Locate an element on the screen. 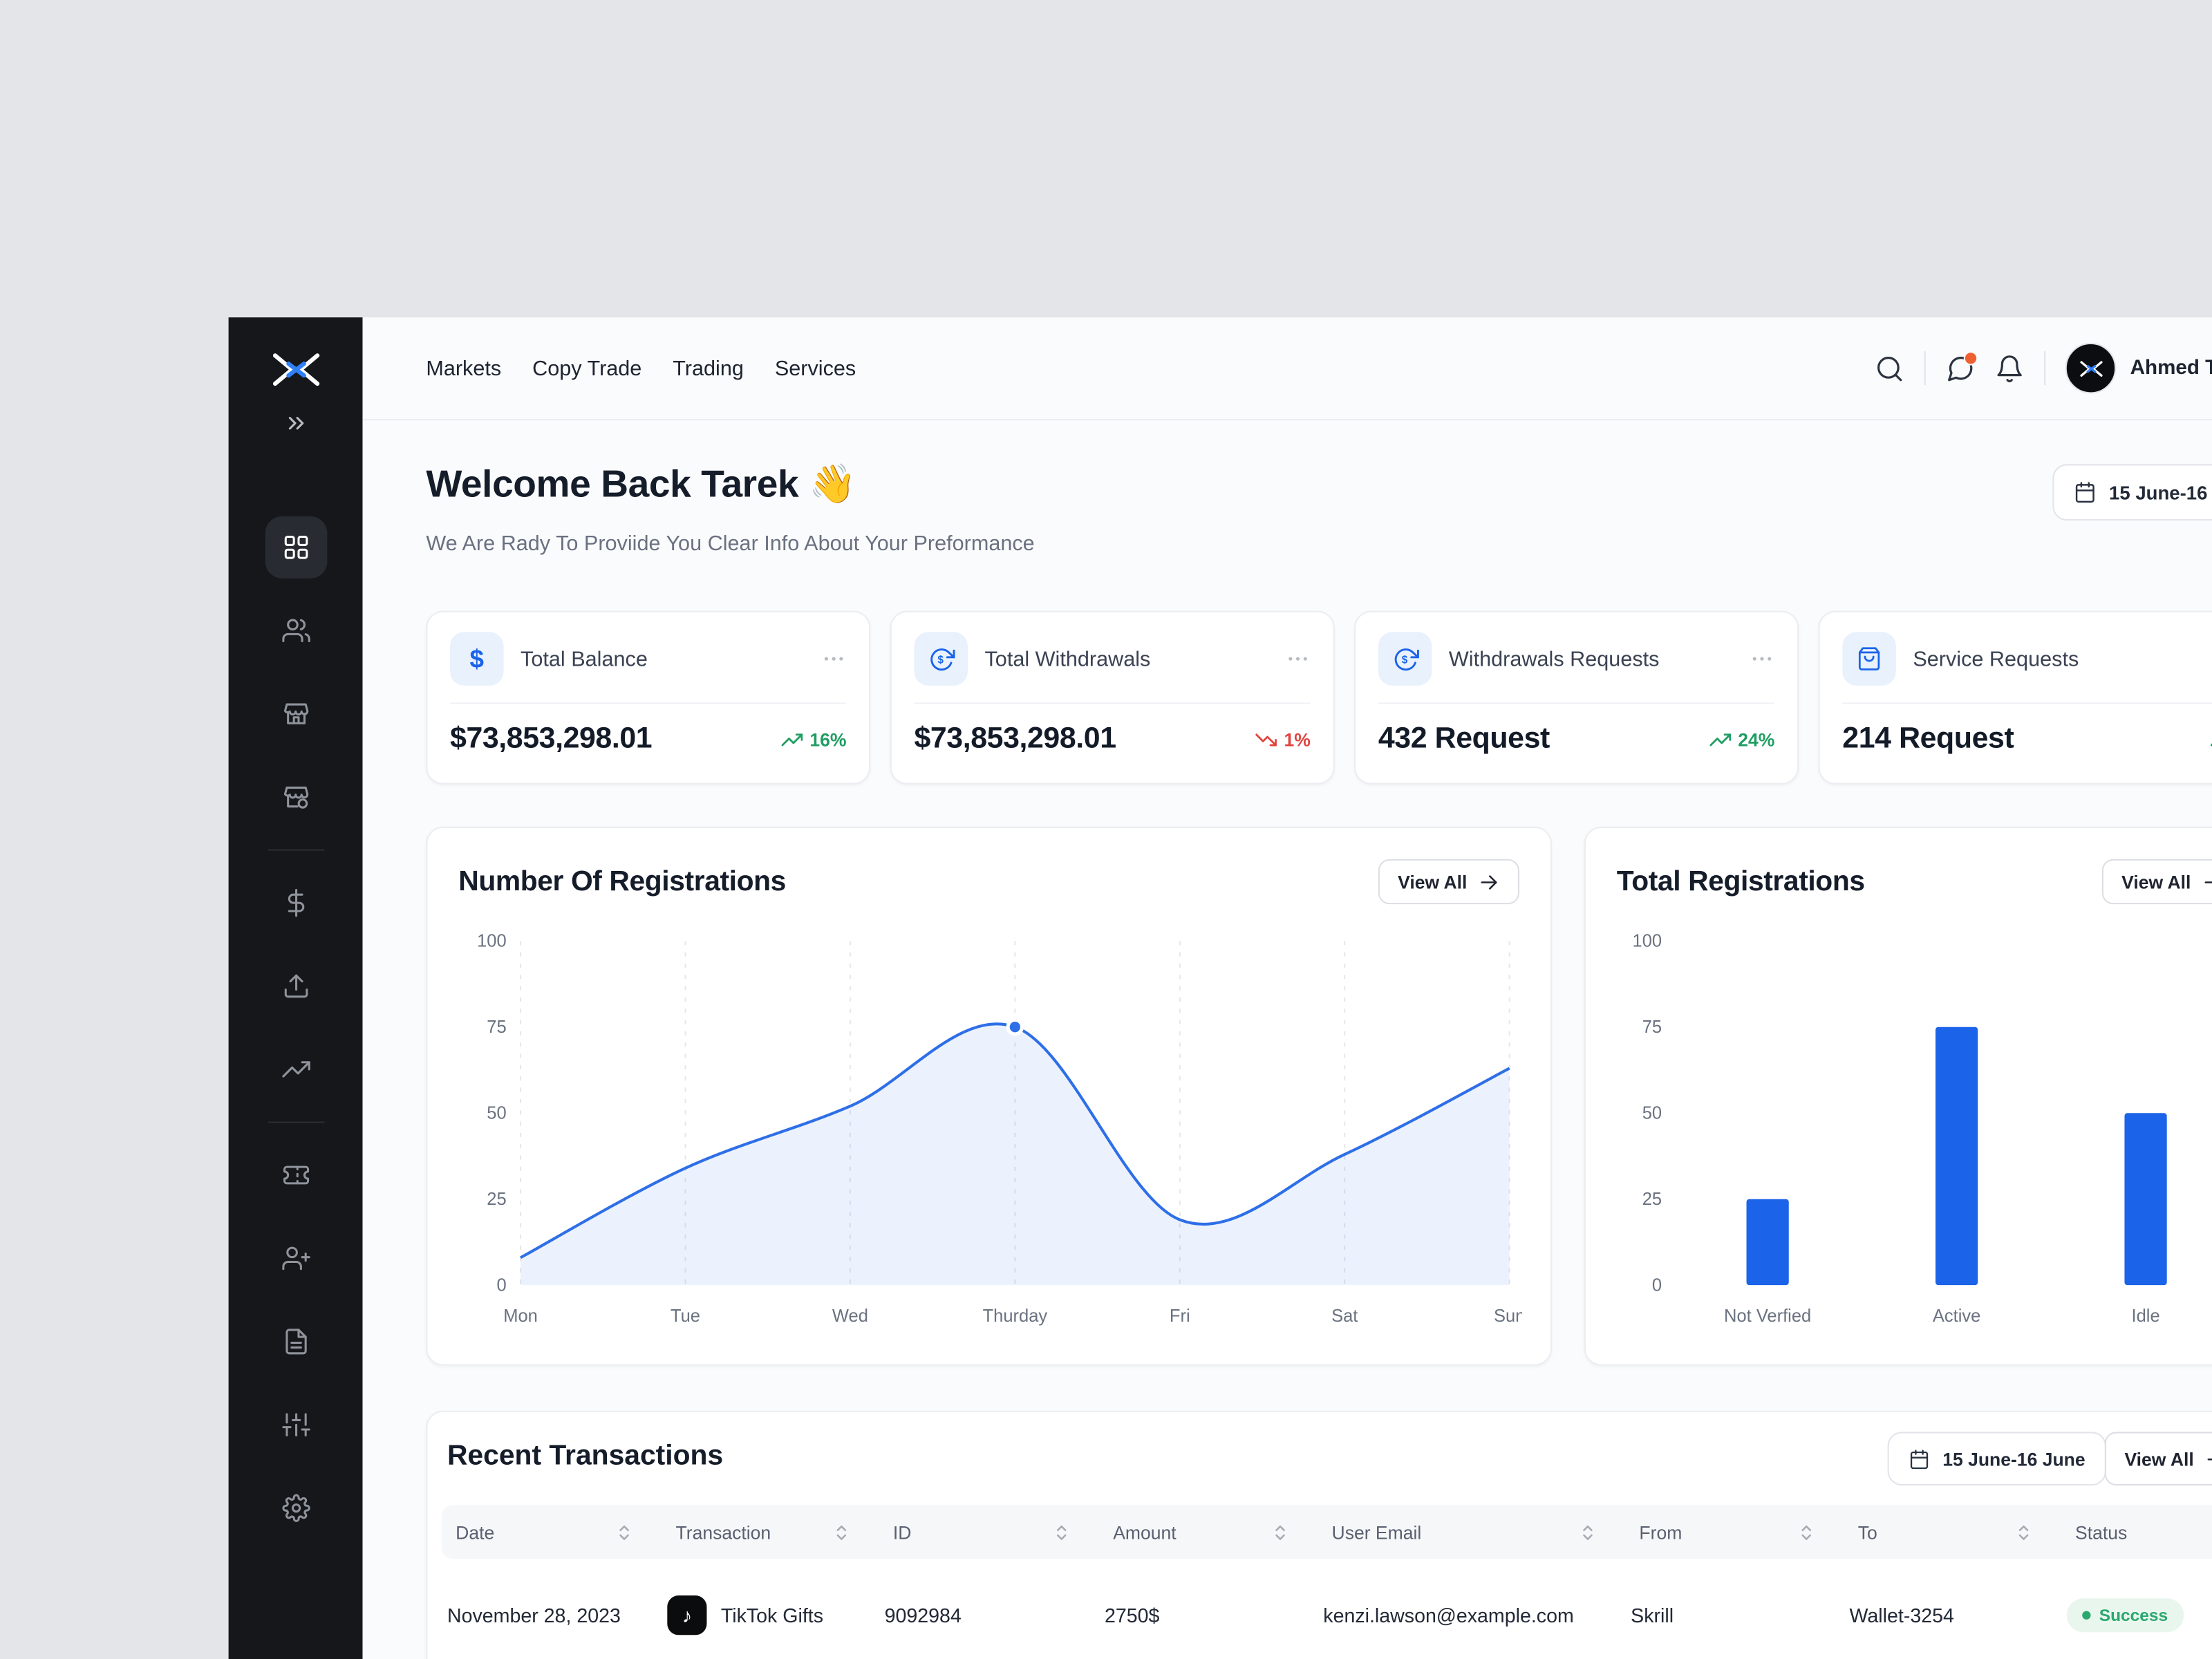 The height and width of the screenshot is (1659, 2212). sliders-icon is located at coordinates (296, 1425).